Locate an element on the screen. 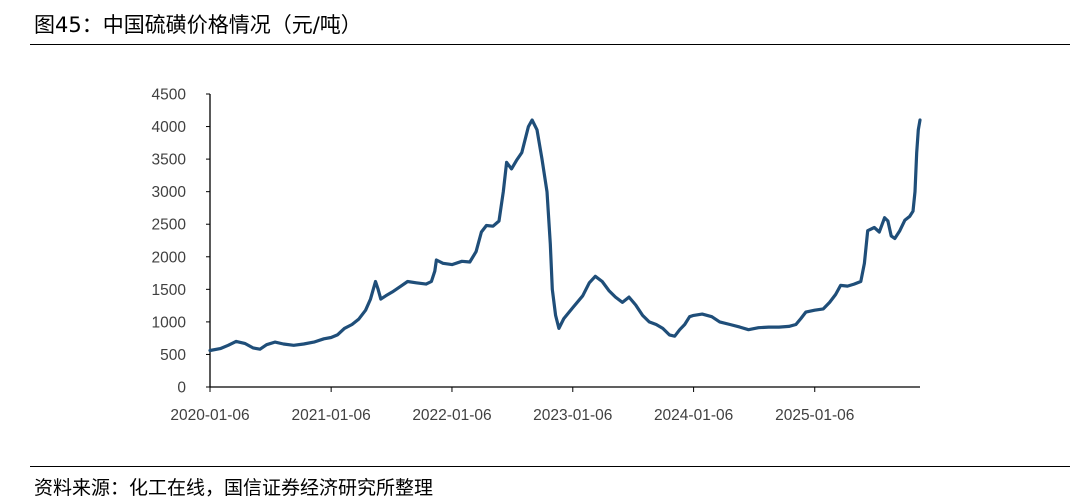 The image size is (1080, 504). y-tick-label: 4000 is located at coordinates (169, 127).